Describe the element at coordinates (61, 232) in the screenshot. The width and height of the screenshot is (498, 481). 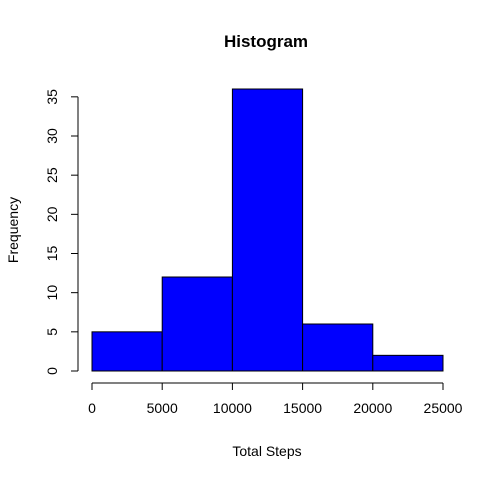
I see `y-axis: 0 5 10 15 20 25 30 35` at that location.